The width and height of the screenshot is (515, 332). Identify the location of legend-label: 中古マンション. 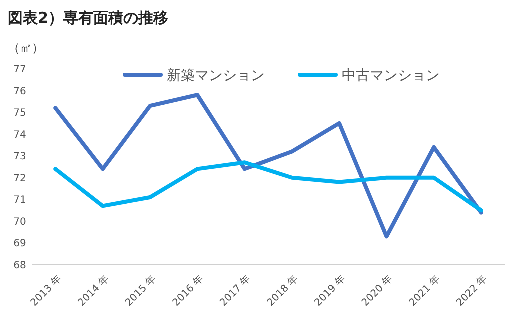
(391, 76).